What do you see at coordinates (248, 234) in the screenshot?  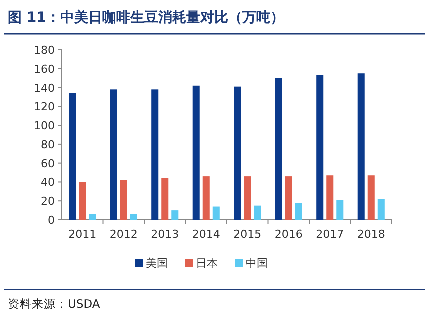 I see `x-tick-label: 2015` at bounding box center [248, 234].